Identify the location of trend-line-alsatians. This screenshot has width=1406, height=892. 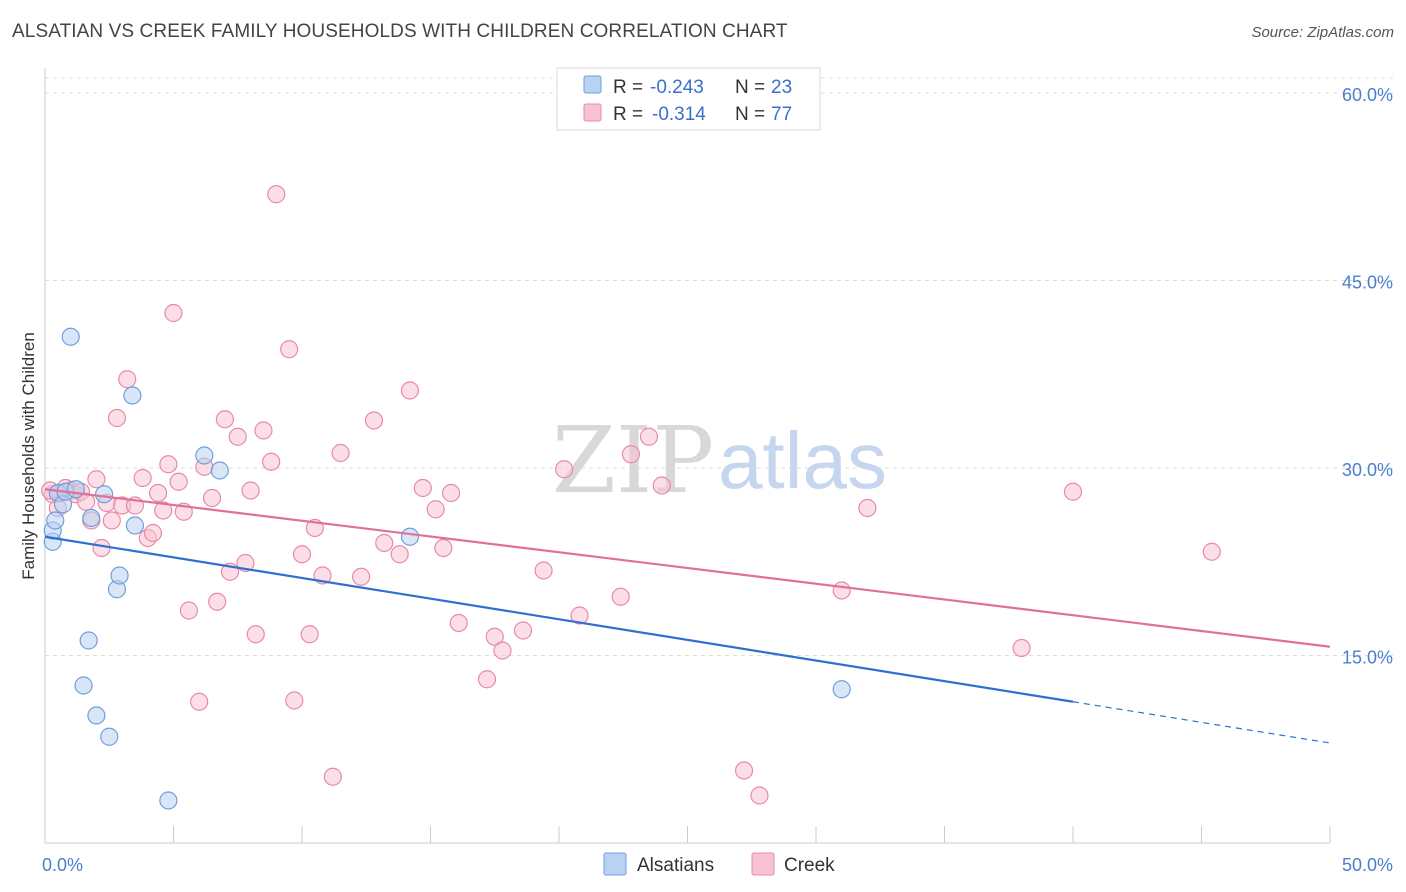
(559, 619).